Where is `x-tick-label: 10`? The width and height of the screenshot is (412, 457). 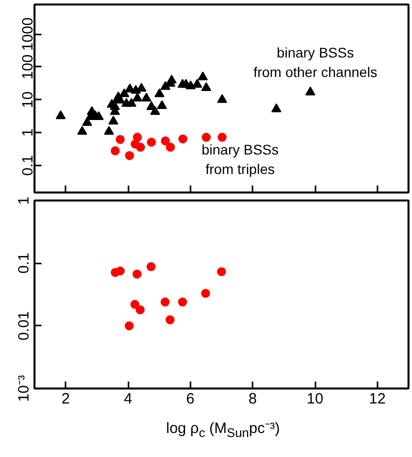
x-tick-label: 10 is located at coordinates (315, 399).